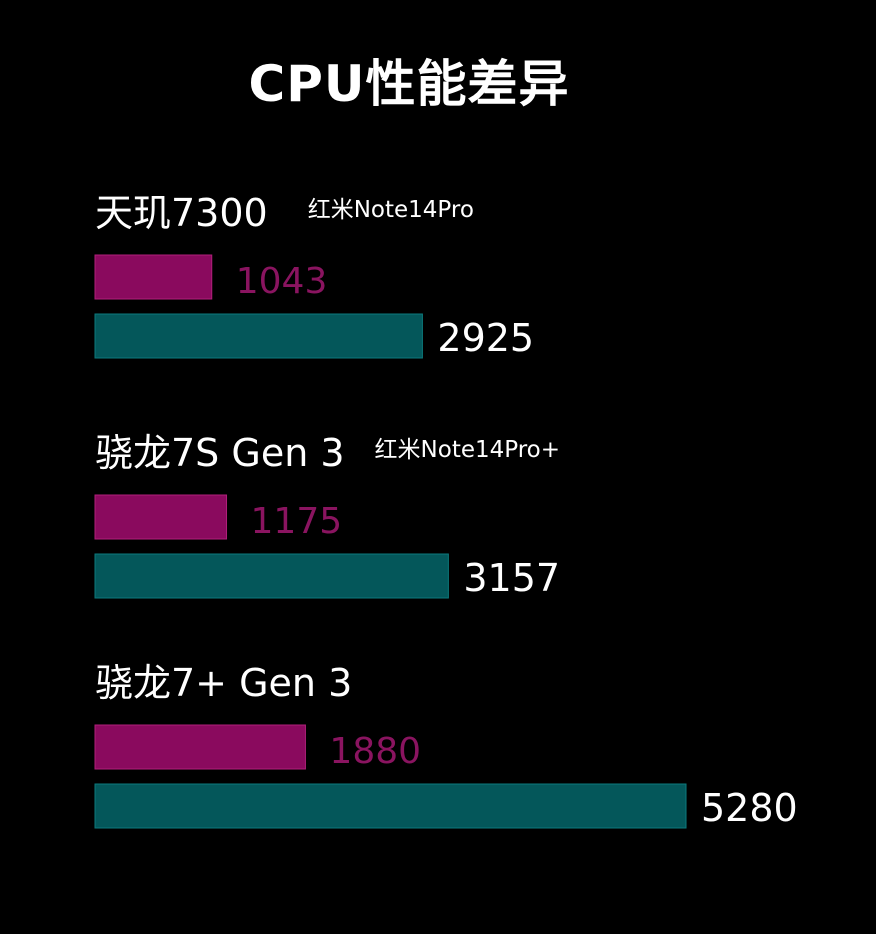  Describe the element at coordinates (485, 338) in the screenshot. I see `multi-core-value-label: 2925` at that location.